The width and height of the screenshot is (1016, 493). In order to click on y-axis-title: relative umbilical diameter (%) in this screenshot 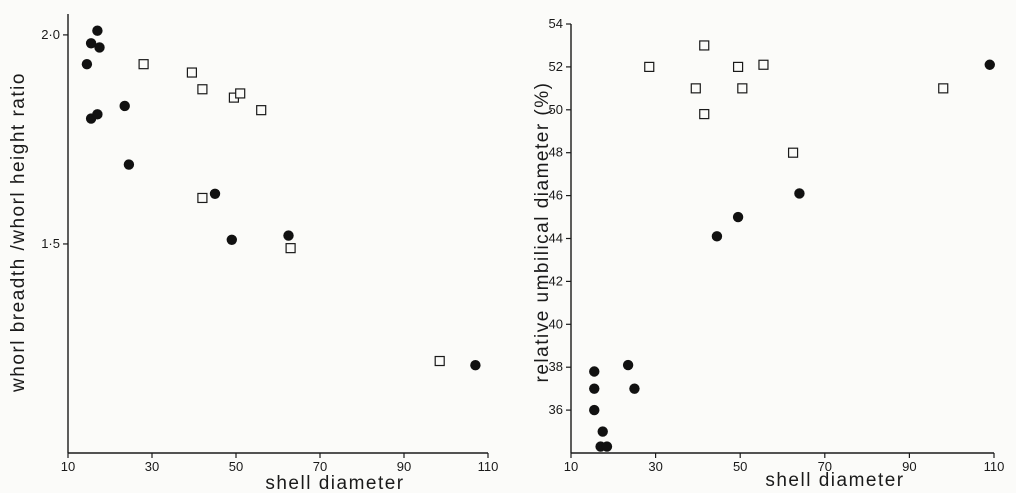, I will do `click(542, 232)`.